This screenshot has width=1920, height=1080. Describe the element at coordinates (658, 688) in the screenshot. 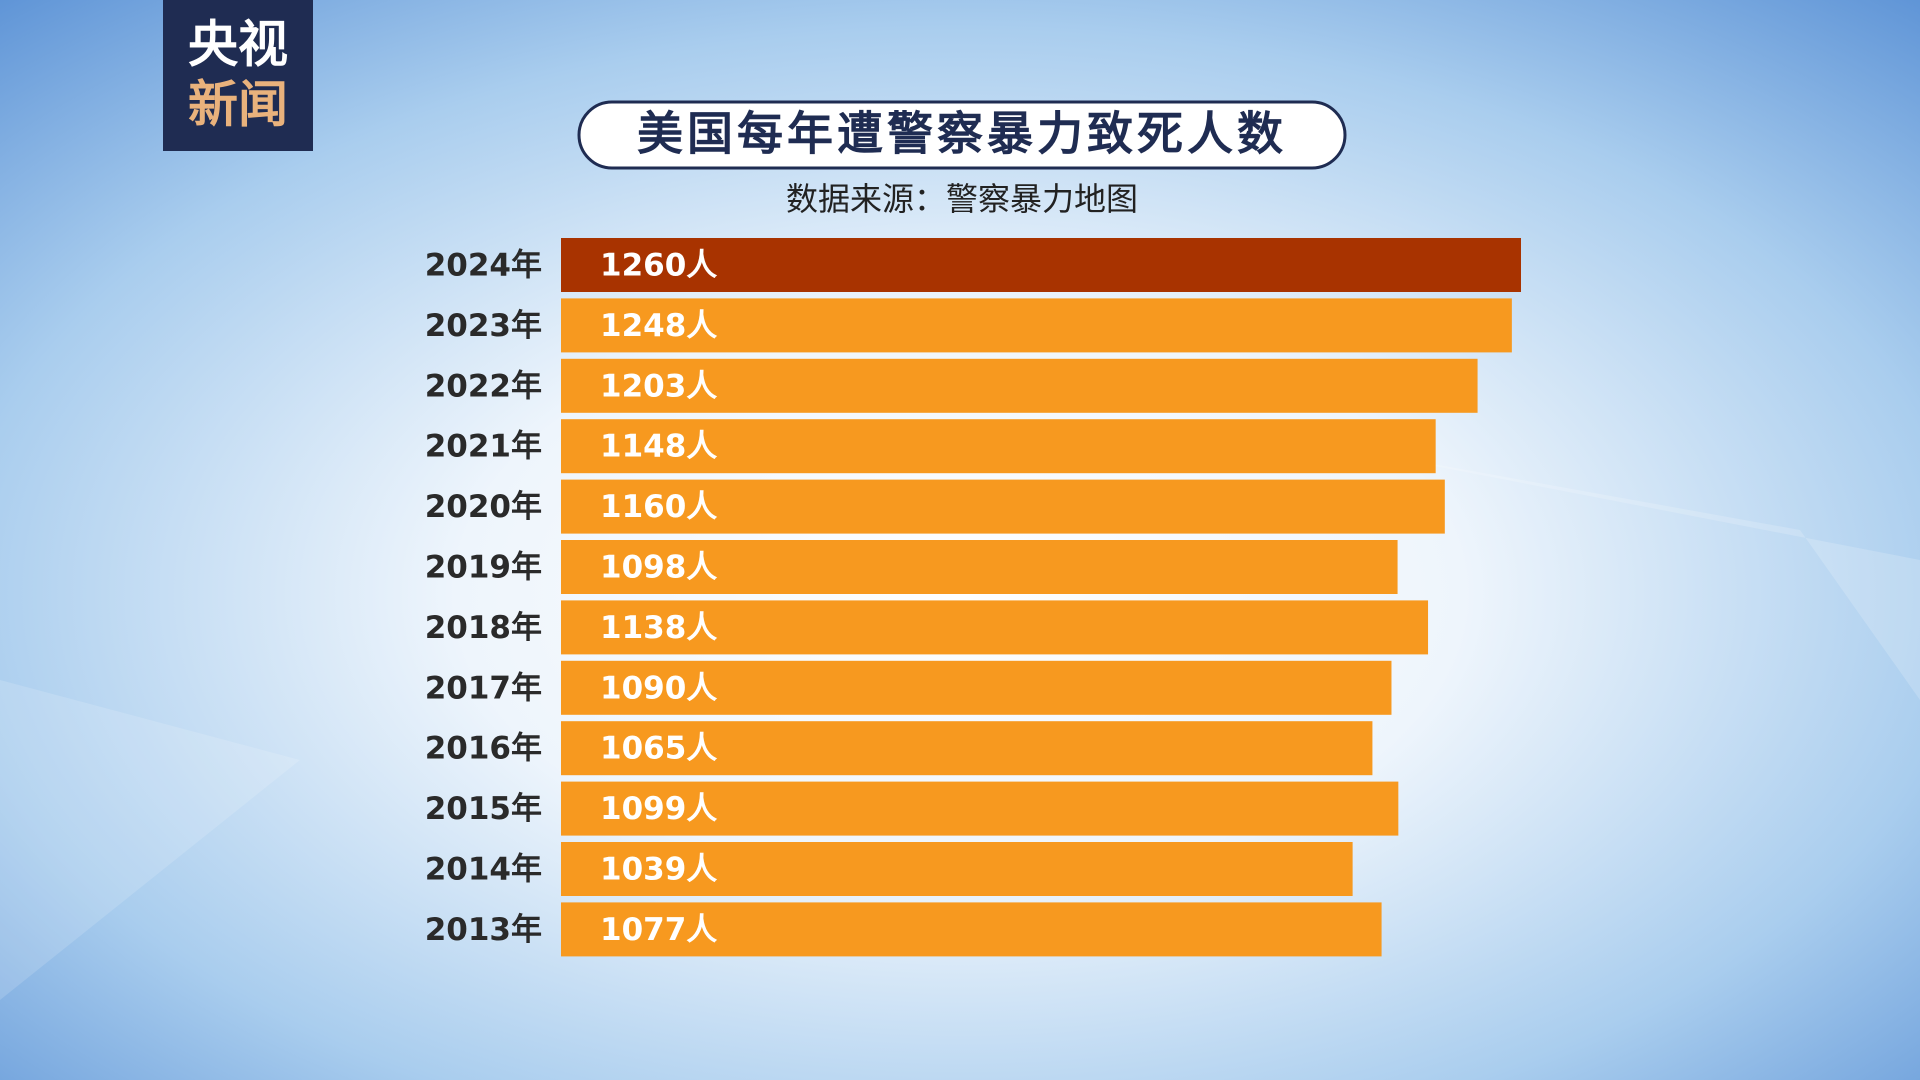

I see `value-label: 1090人` at that location.